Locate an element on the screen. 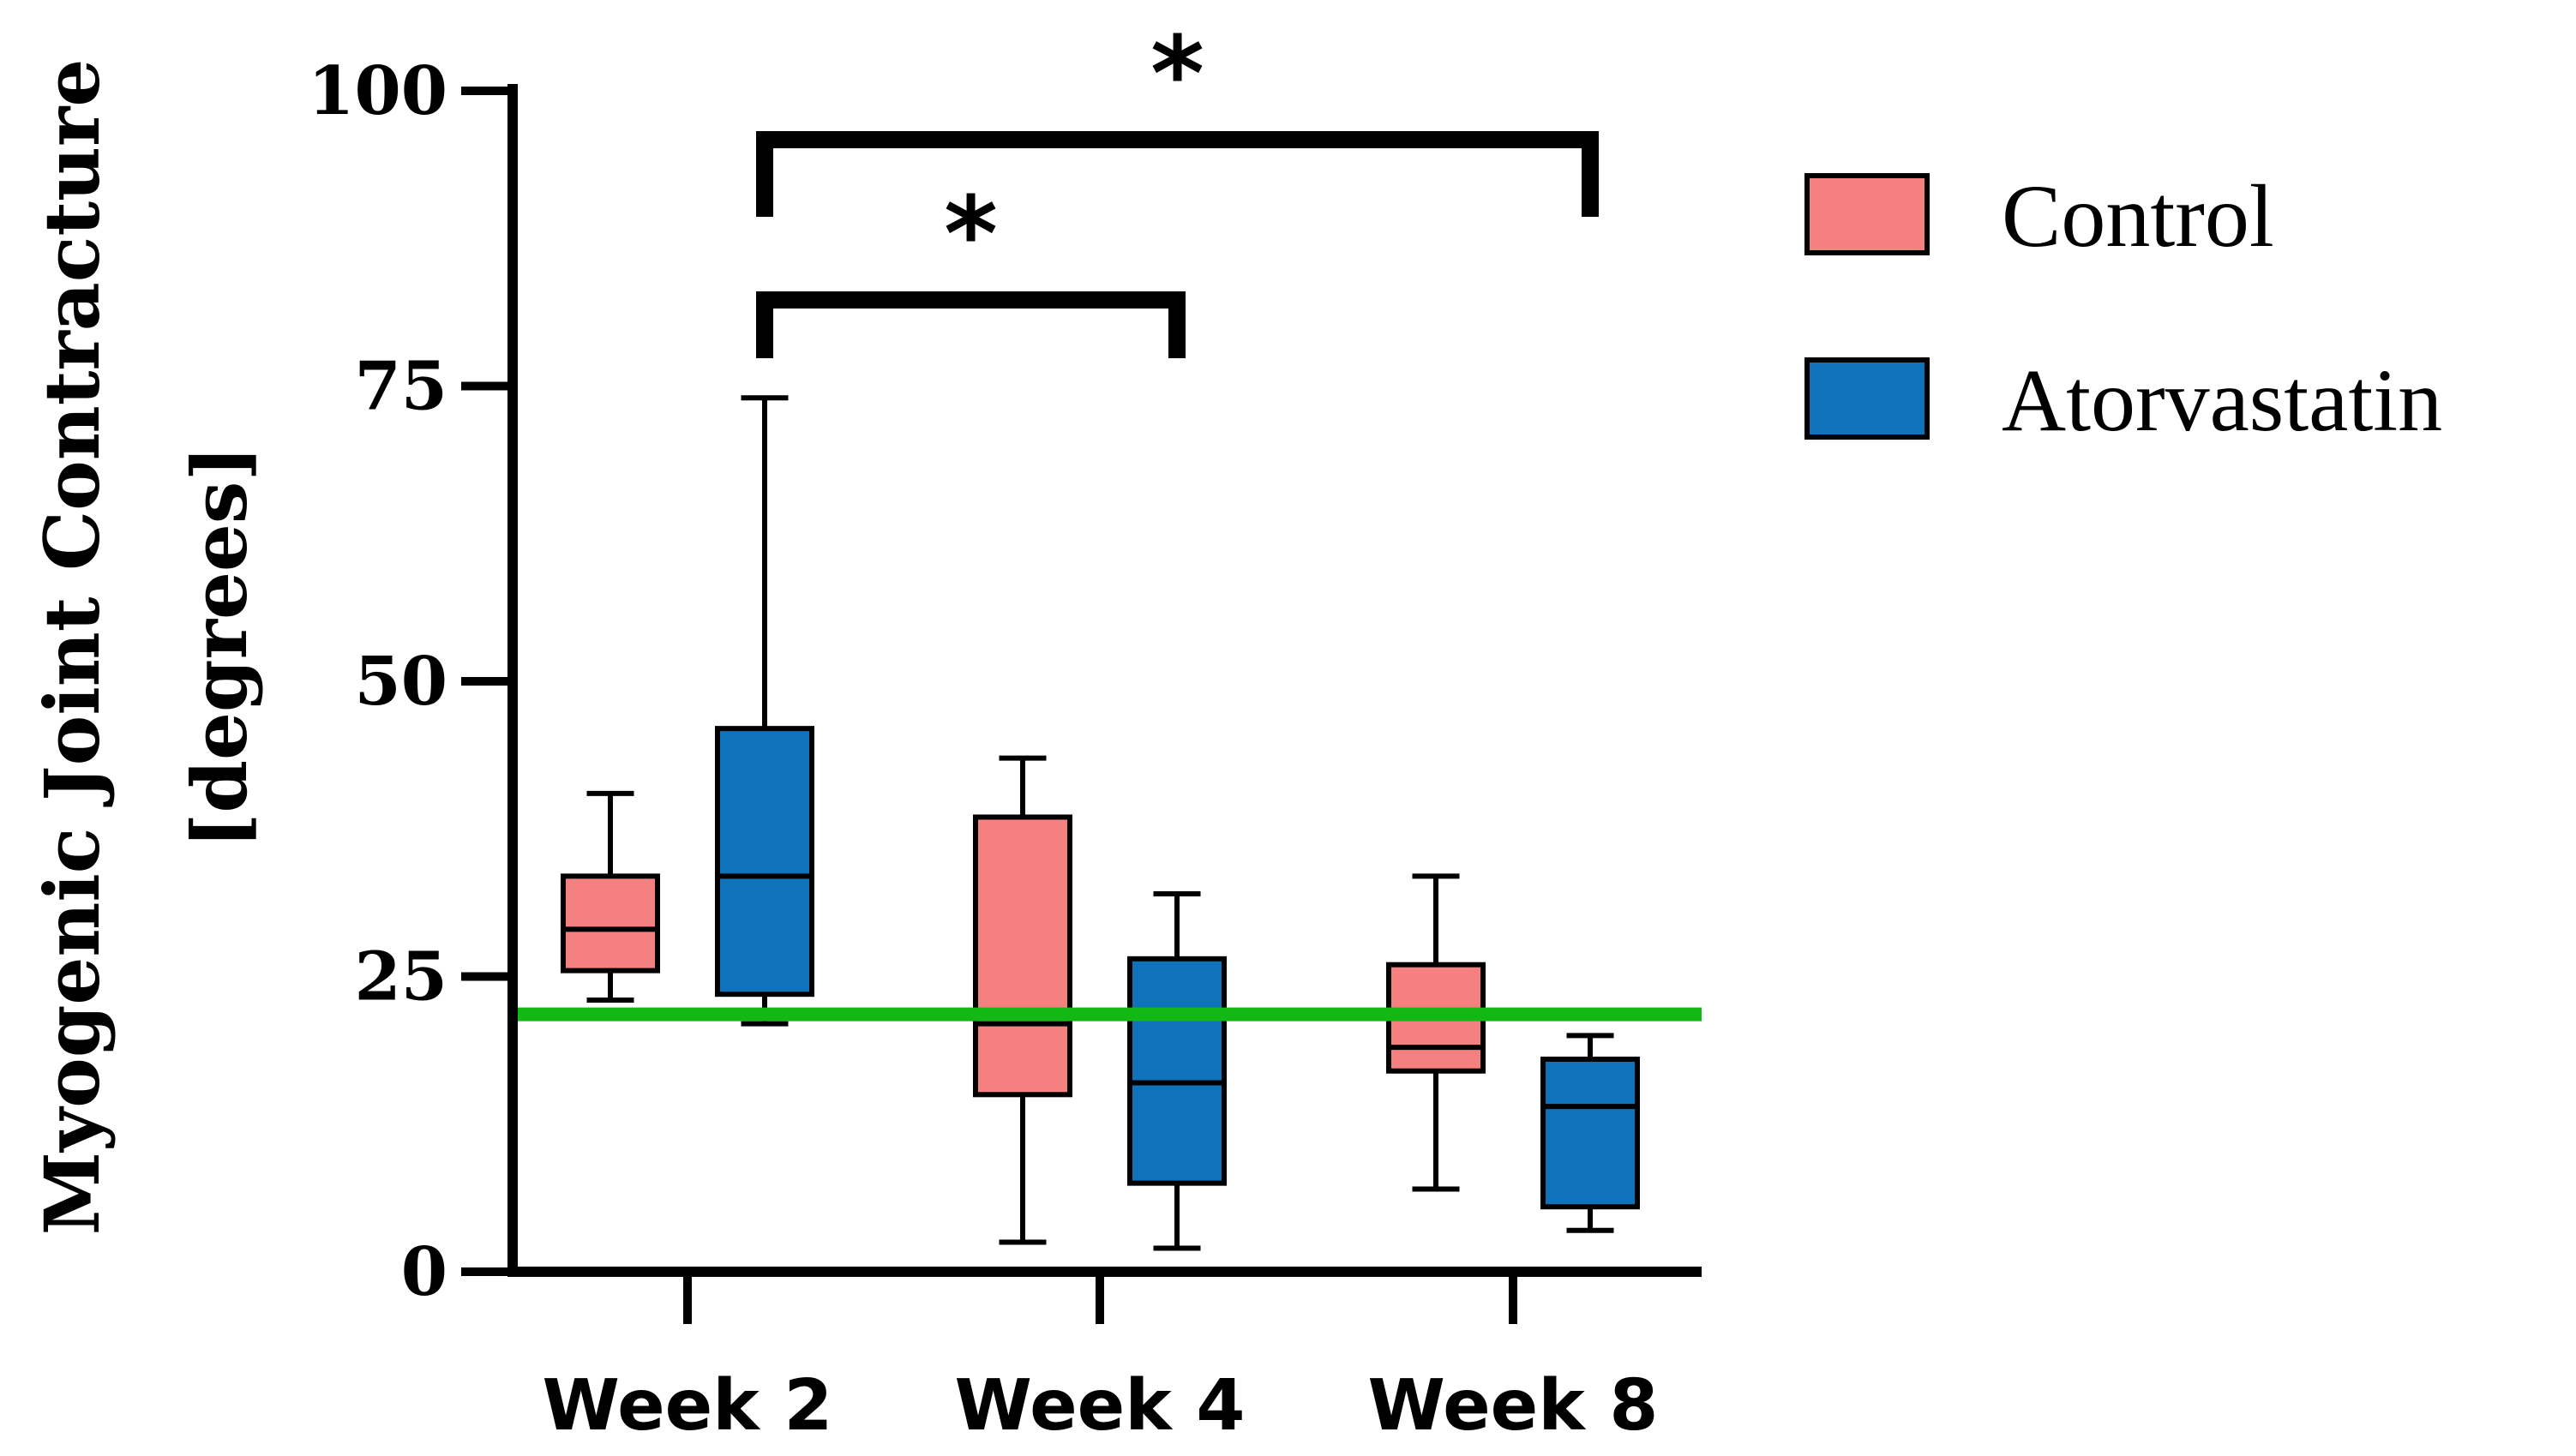 Image resolution: width=2576 pixels, height=1456 pixels. legend-label-control: Control is located at coordinates (2138, 217).